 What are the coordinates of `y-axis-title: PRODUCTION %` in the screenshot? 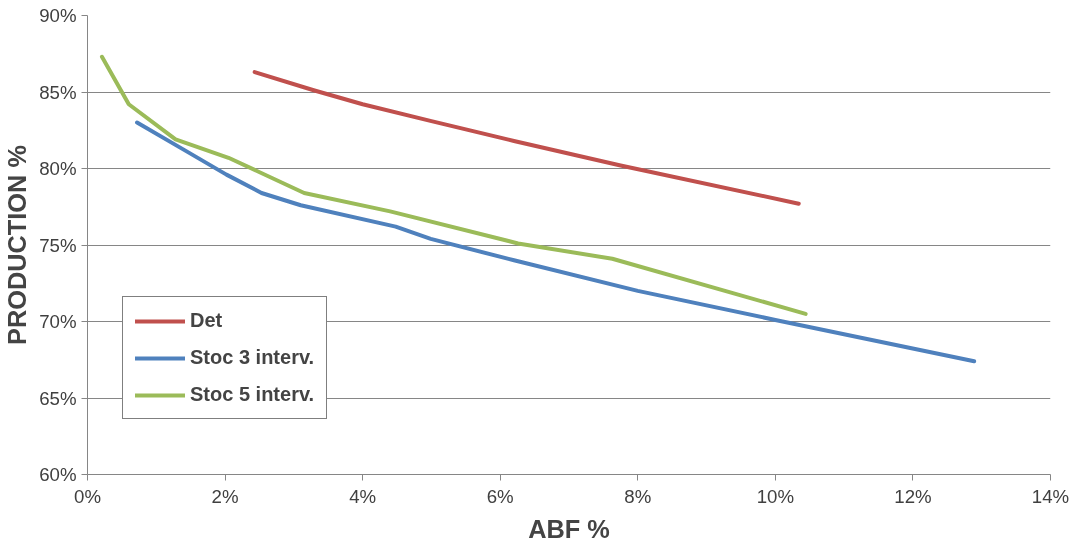 It's located at (17, 245).